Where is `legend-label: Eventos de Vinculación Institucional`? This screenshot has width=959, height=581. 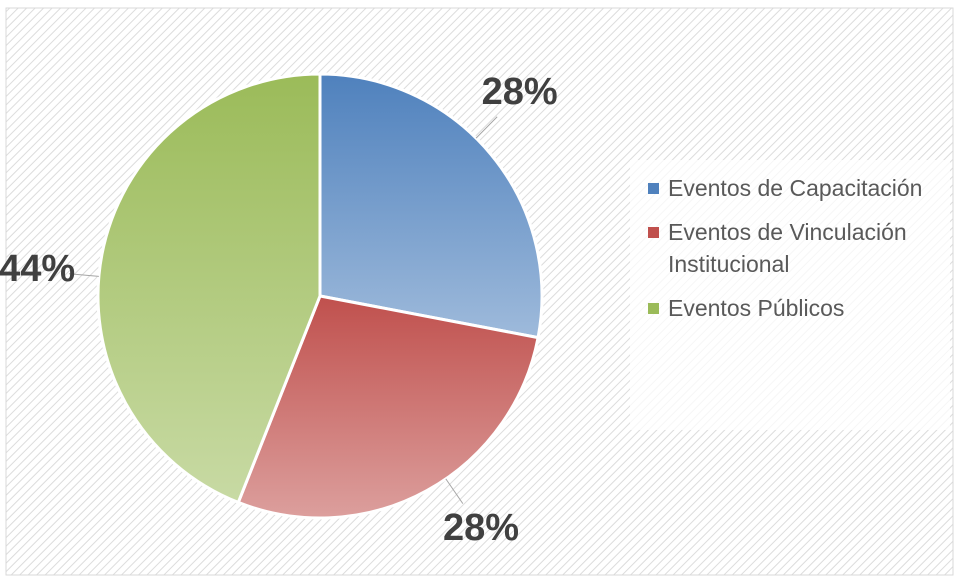
legend-label: Eventos de Vinculación Institucional is located at coordinates (787, 248).